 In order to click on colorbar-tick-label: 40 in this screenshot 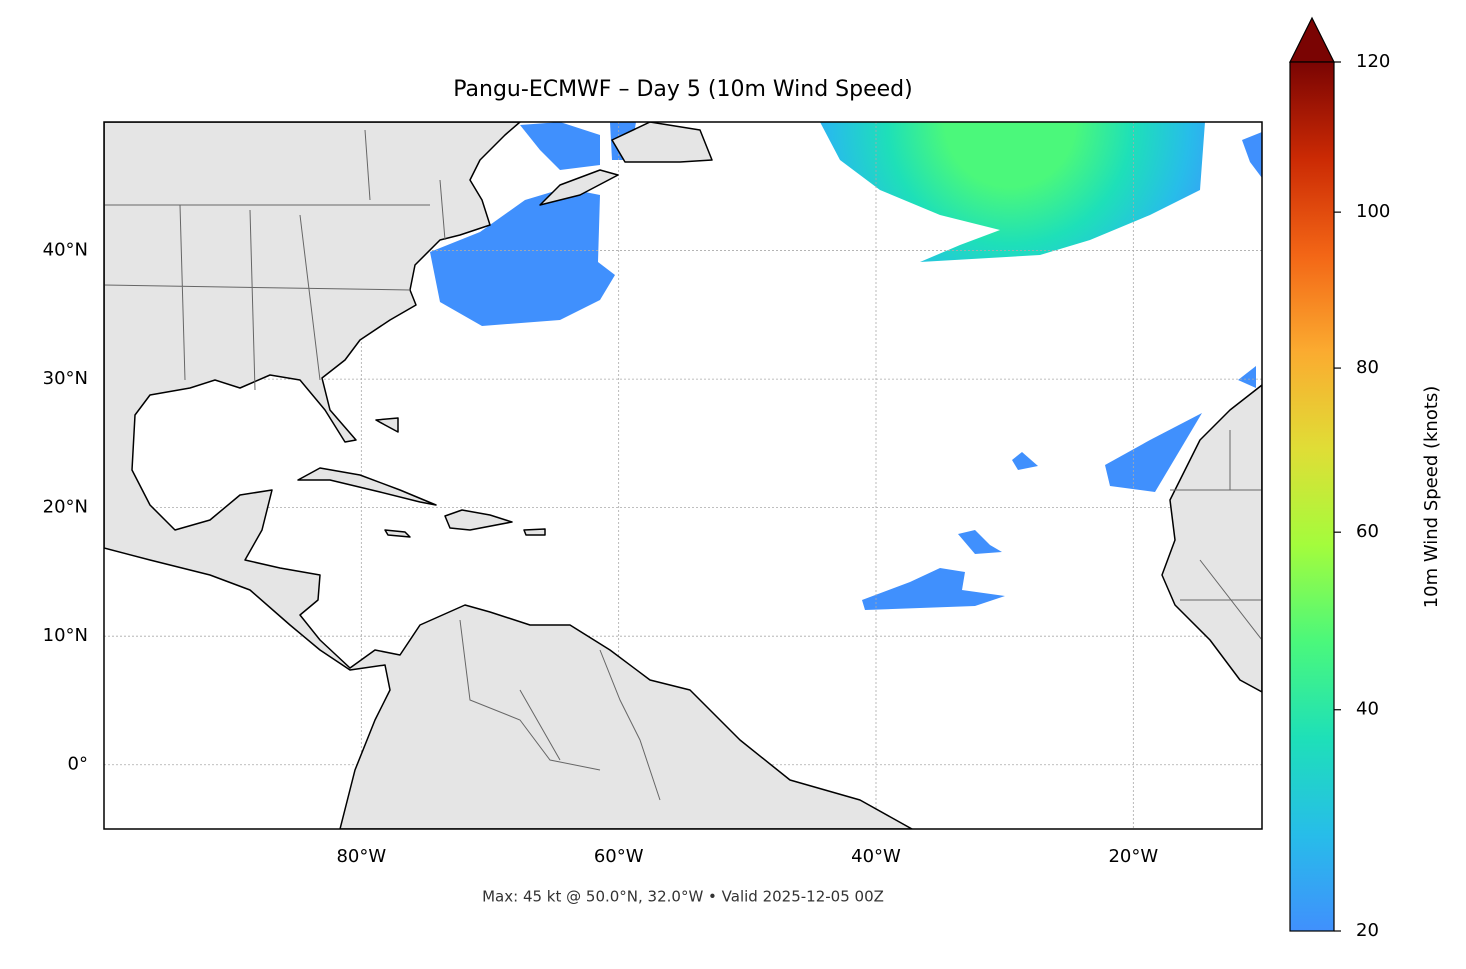, I will do `click(1367, 709)`.